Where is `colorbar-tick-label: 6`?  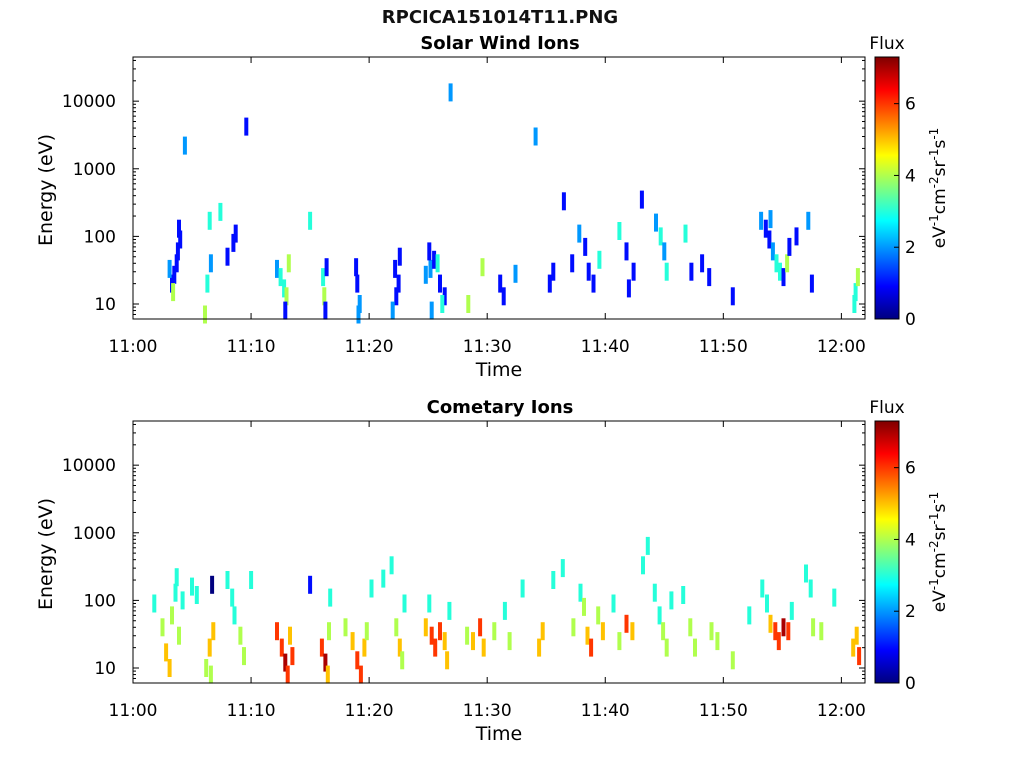 colorbar-tick-label: 6 is located at coordinates (910, 105).